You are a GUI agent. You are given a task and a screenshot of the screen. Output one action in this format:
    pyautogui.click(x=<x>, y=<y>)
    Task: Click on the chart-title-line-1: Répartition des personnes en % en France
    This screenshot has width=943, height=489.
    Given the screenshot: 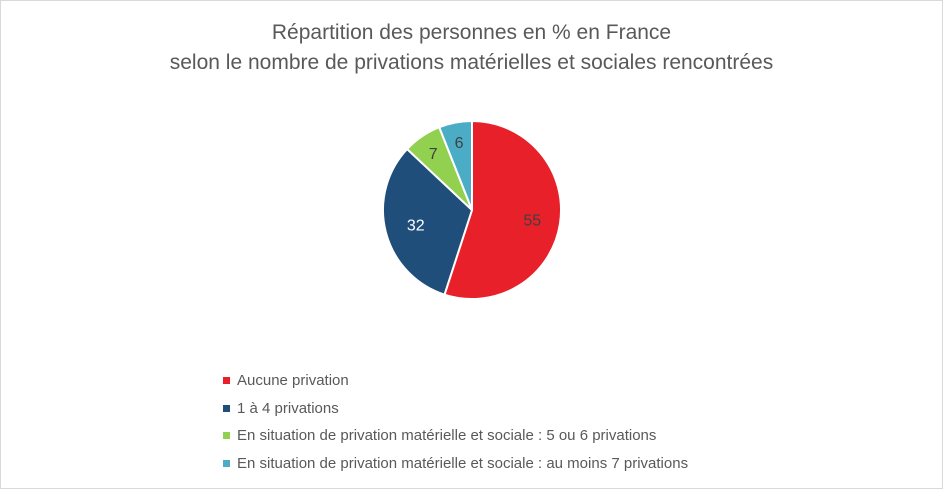 What is the action you would take?
    pyautogui.click(x=471, y=32)
    